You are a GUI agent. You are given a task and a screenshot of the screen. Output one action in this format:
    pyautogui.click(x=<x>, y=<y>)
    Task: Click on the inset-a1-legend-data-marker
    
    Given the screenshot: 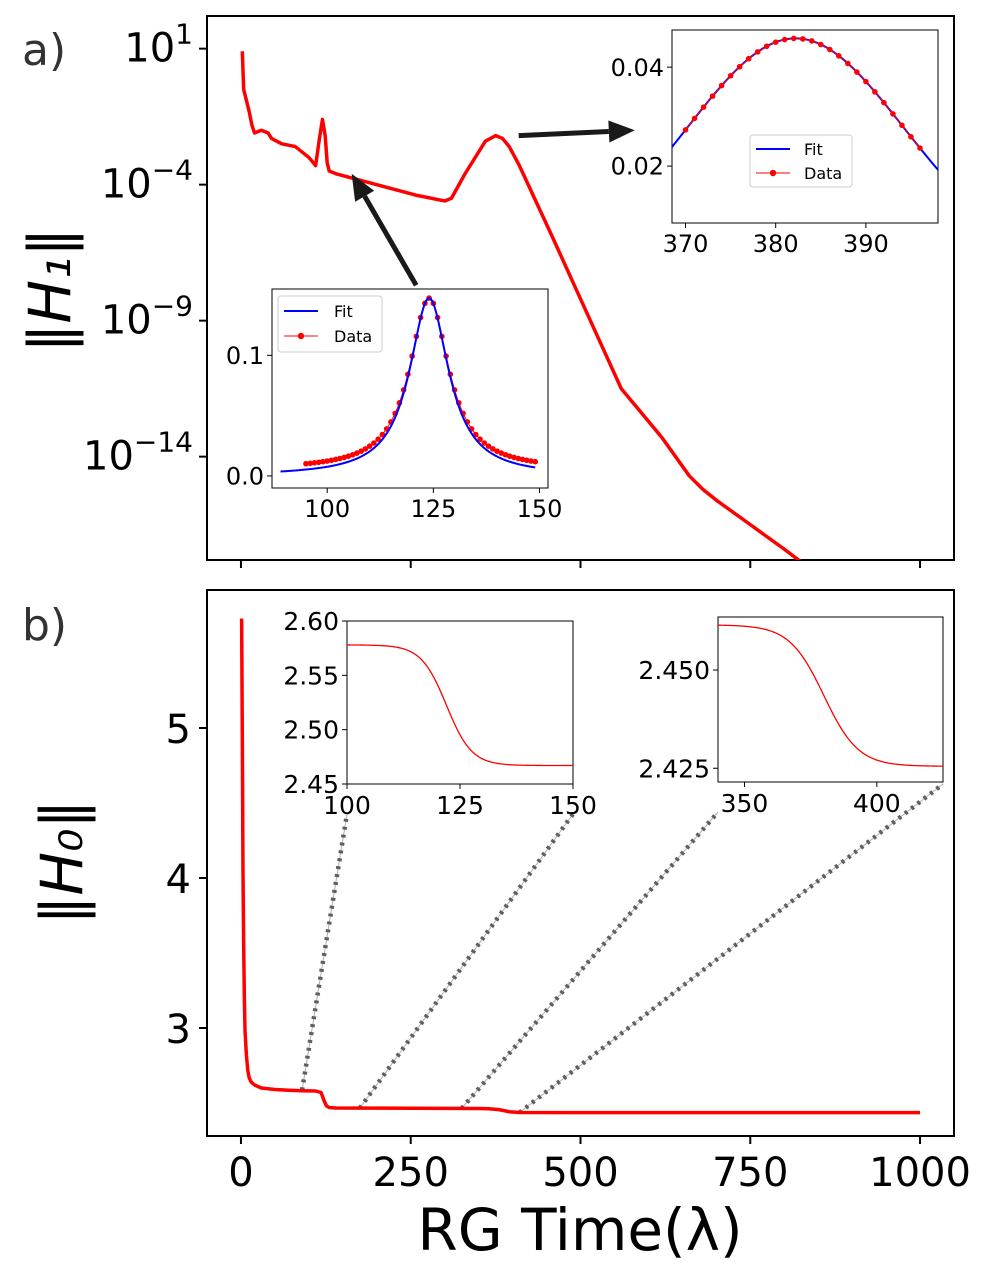 What is the action you would take?
    pyautogui.click(x=301, y=336)
    